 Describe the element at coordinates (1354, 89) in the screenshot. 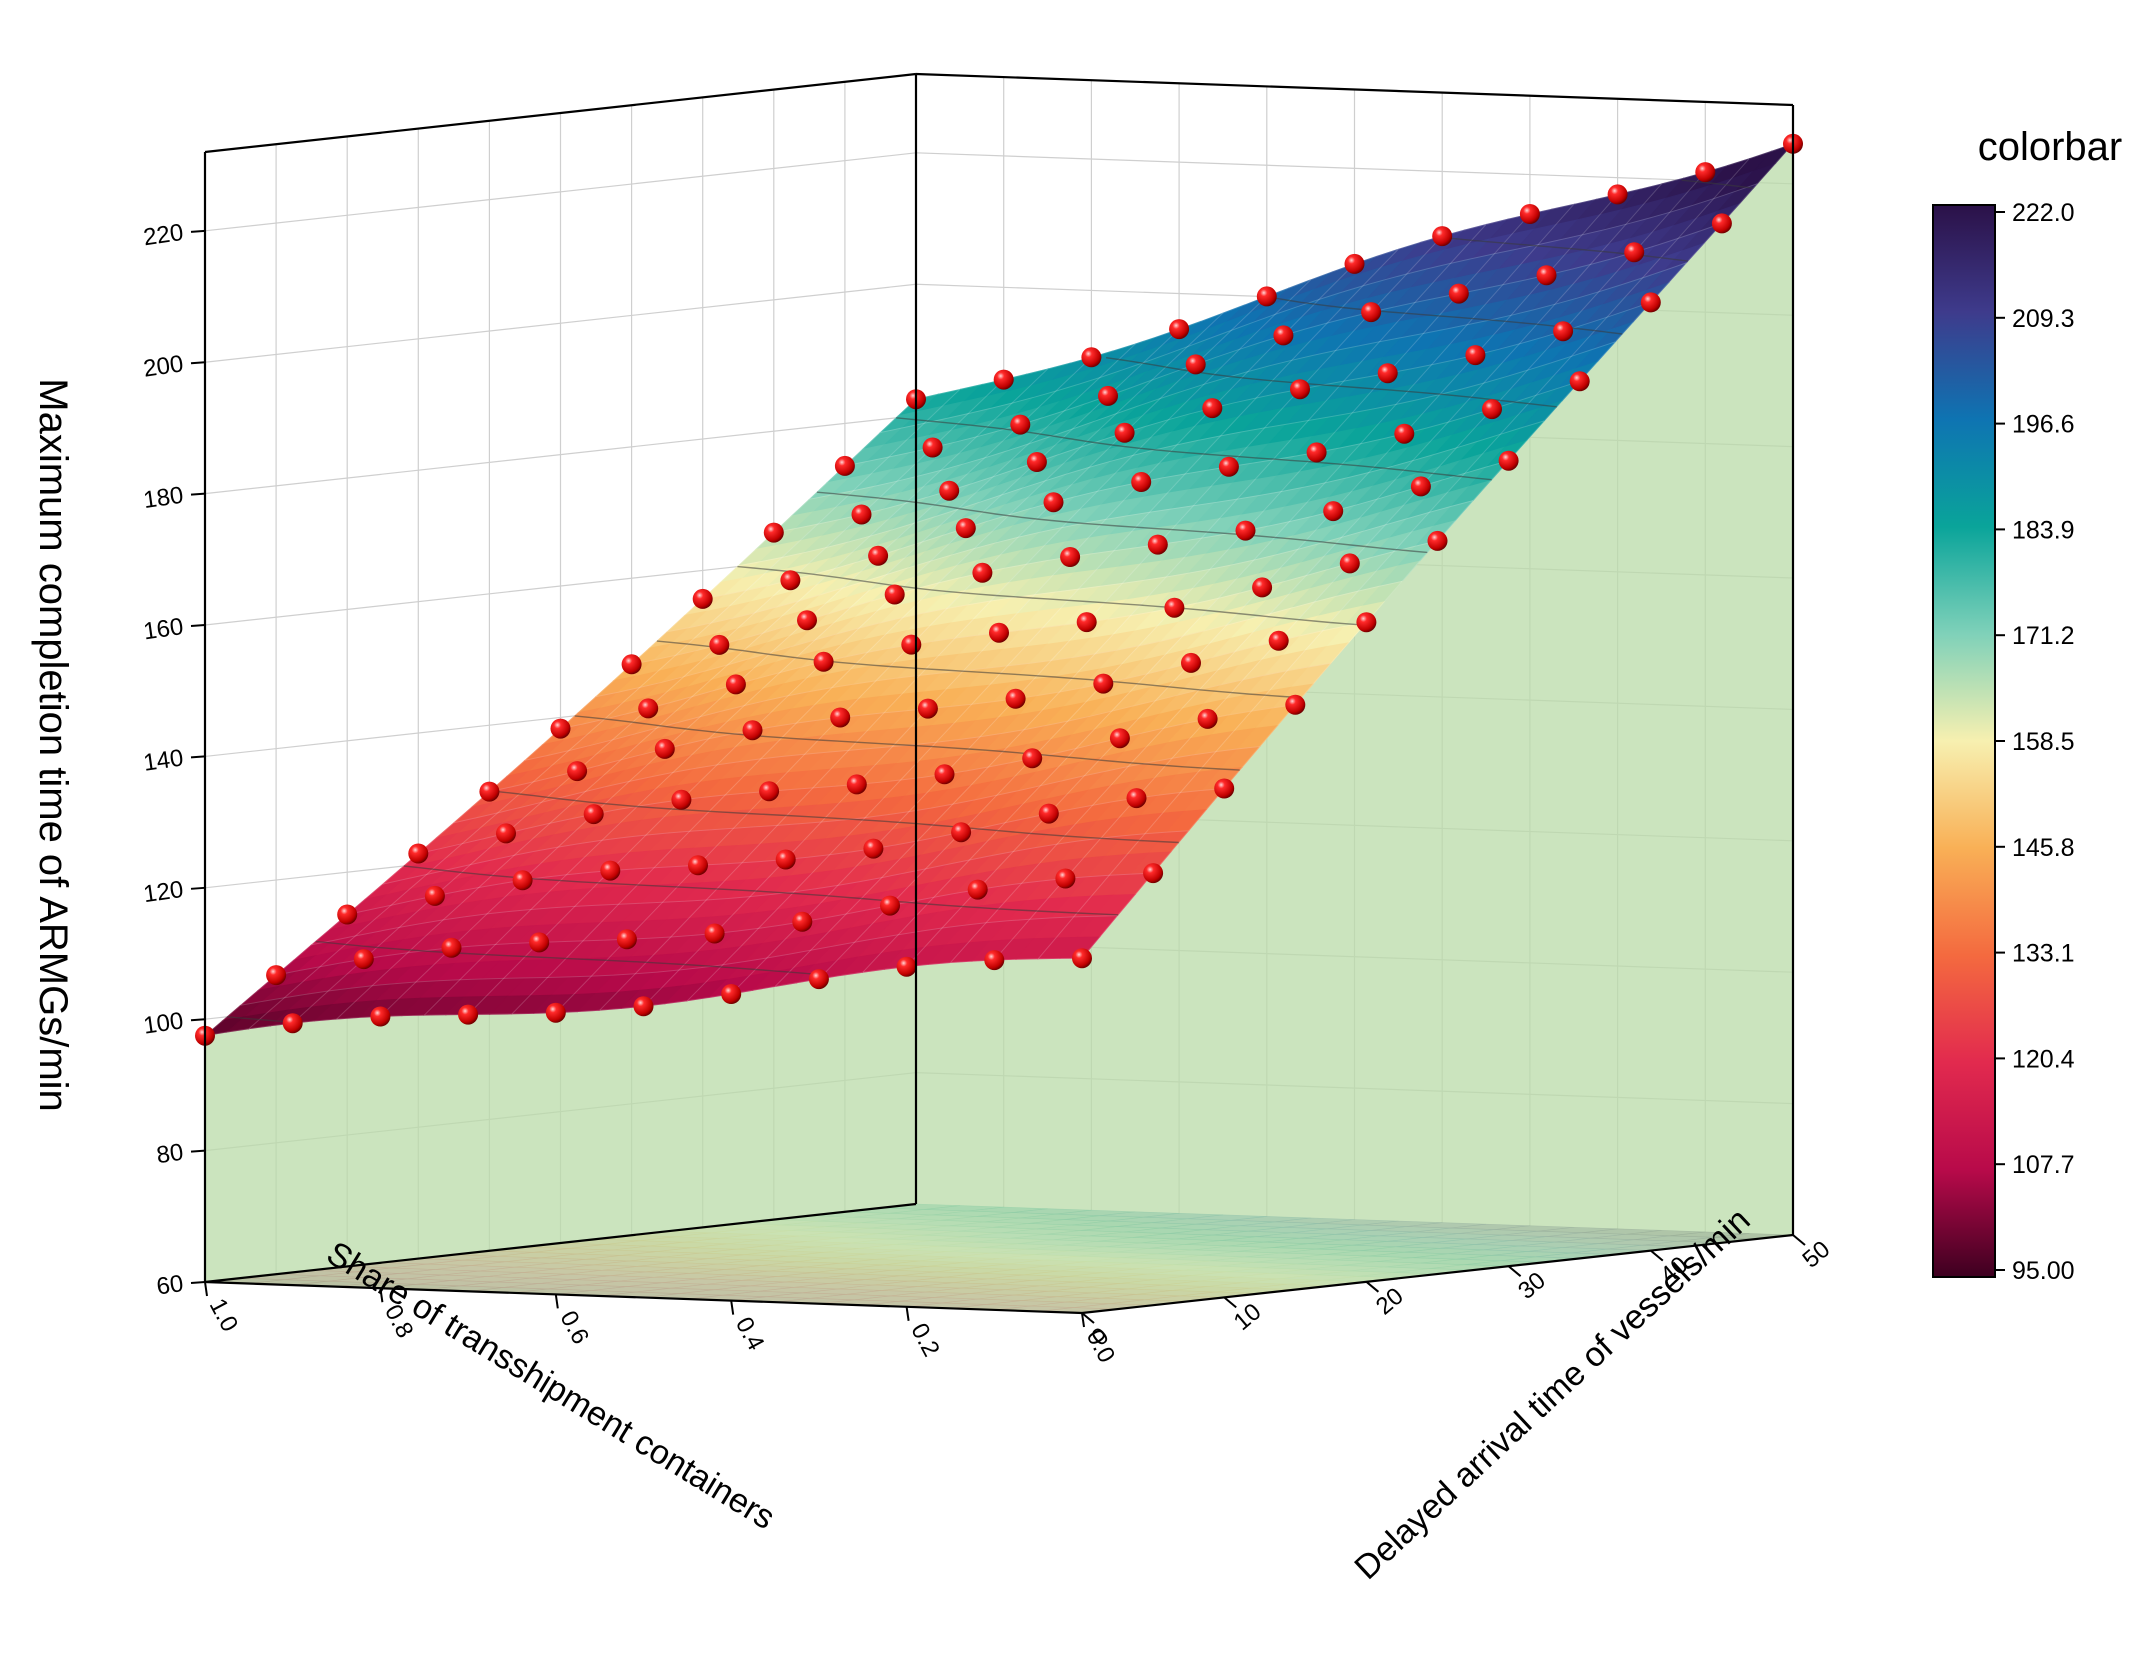

I see `top-edge` at that location.